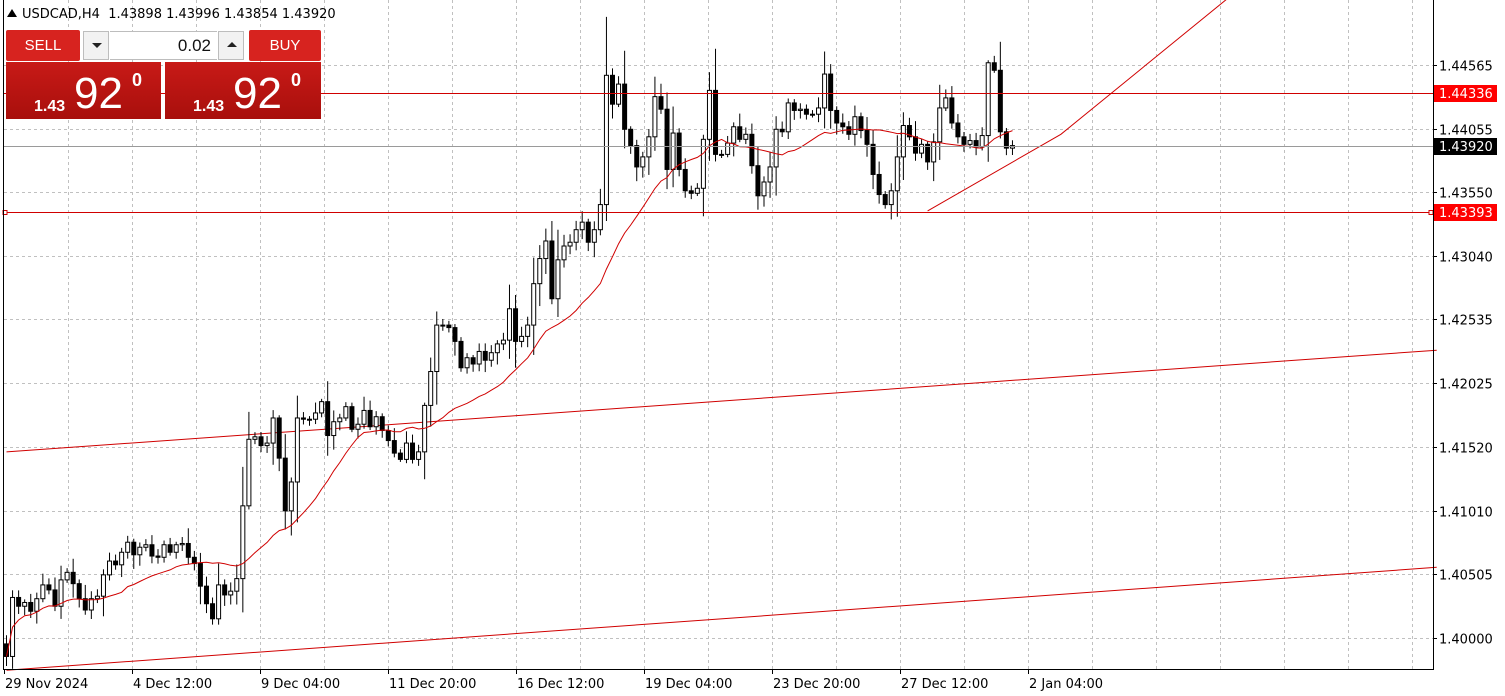 This screenshot has height=696, width=1505. I want to click on time-axis-label: 11 Dec 20:00, so click(432, 684).